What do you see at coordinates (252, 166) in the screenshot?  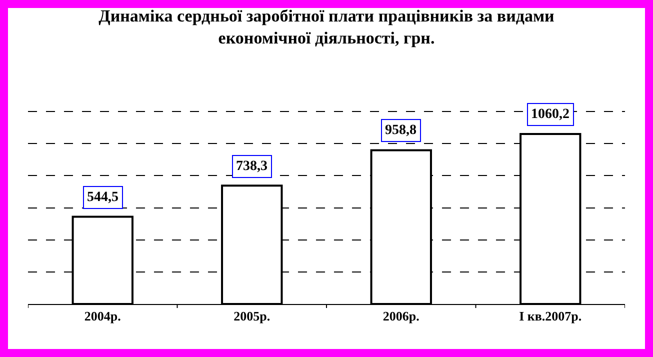 I see `data-label: 738,3` at bounding box center [252, 166].